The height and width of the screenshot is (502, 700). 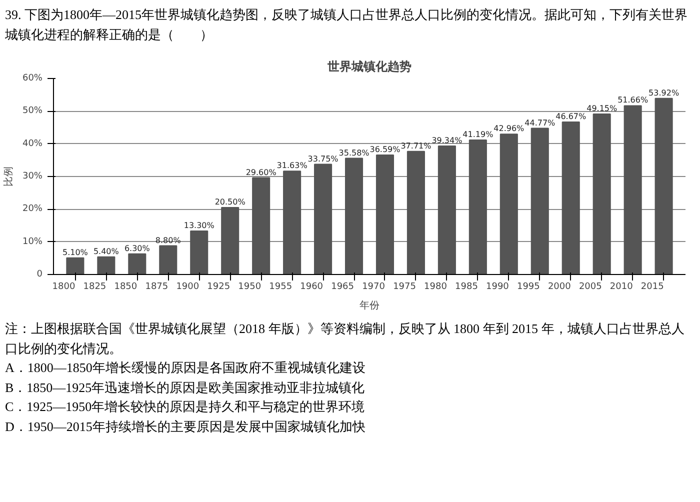 What do you see at coordinates (32, 111) in the screenshot?
I see `y-tick-label: 50%` at bounding box center [32, 111].